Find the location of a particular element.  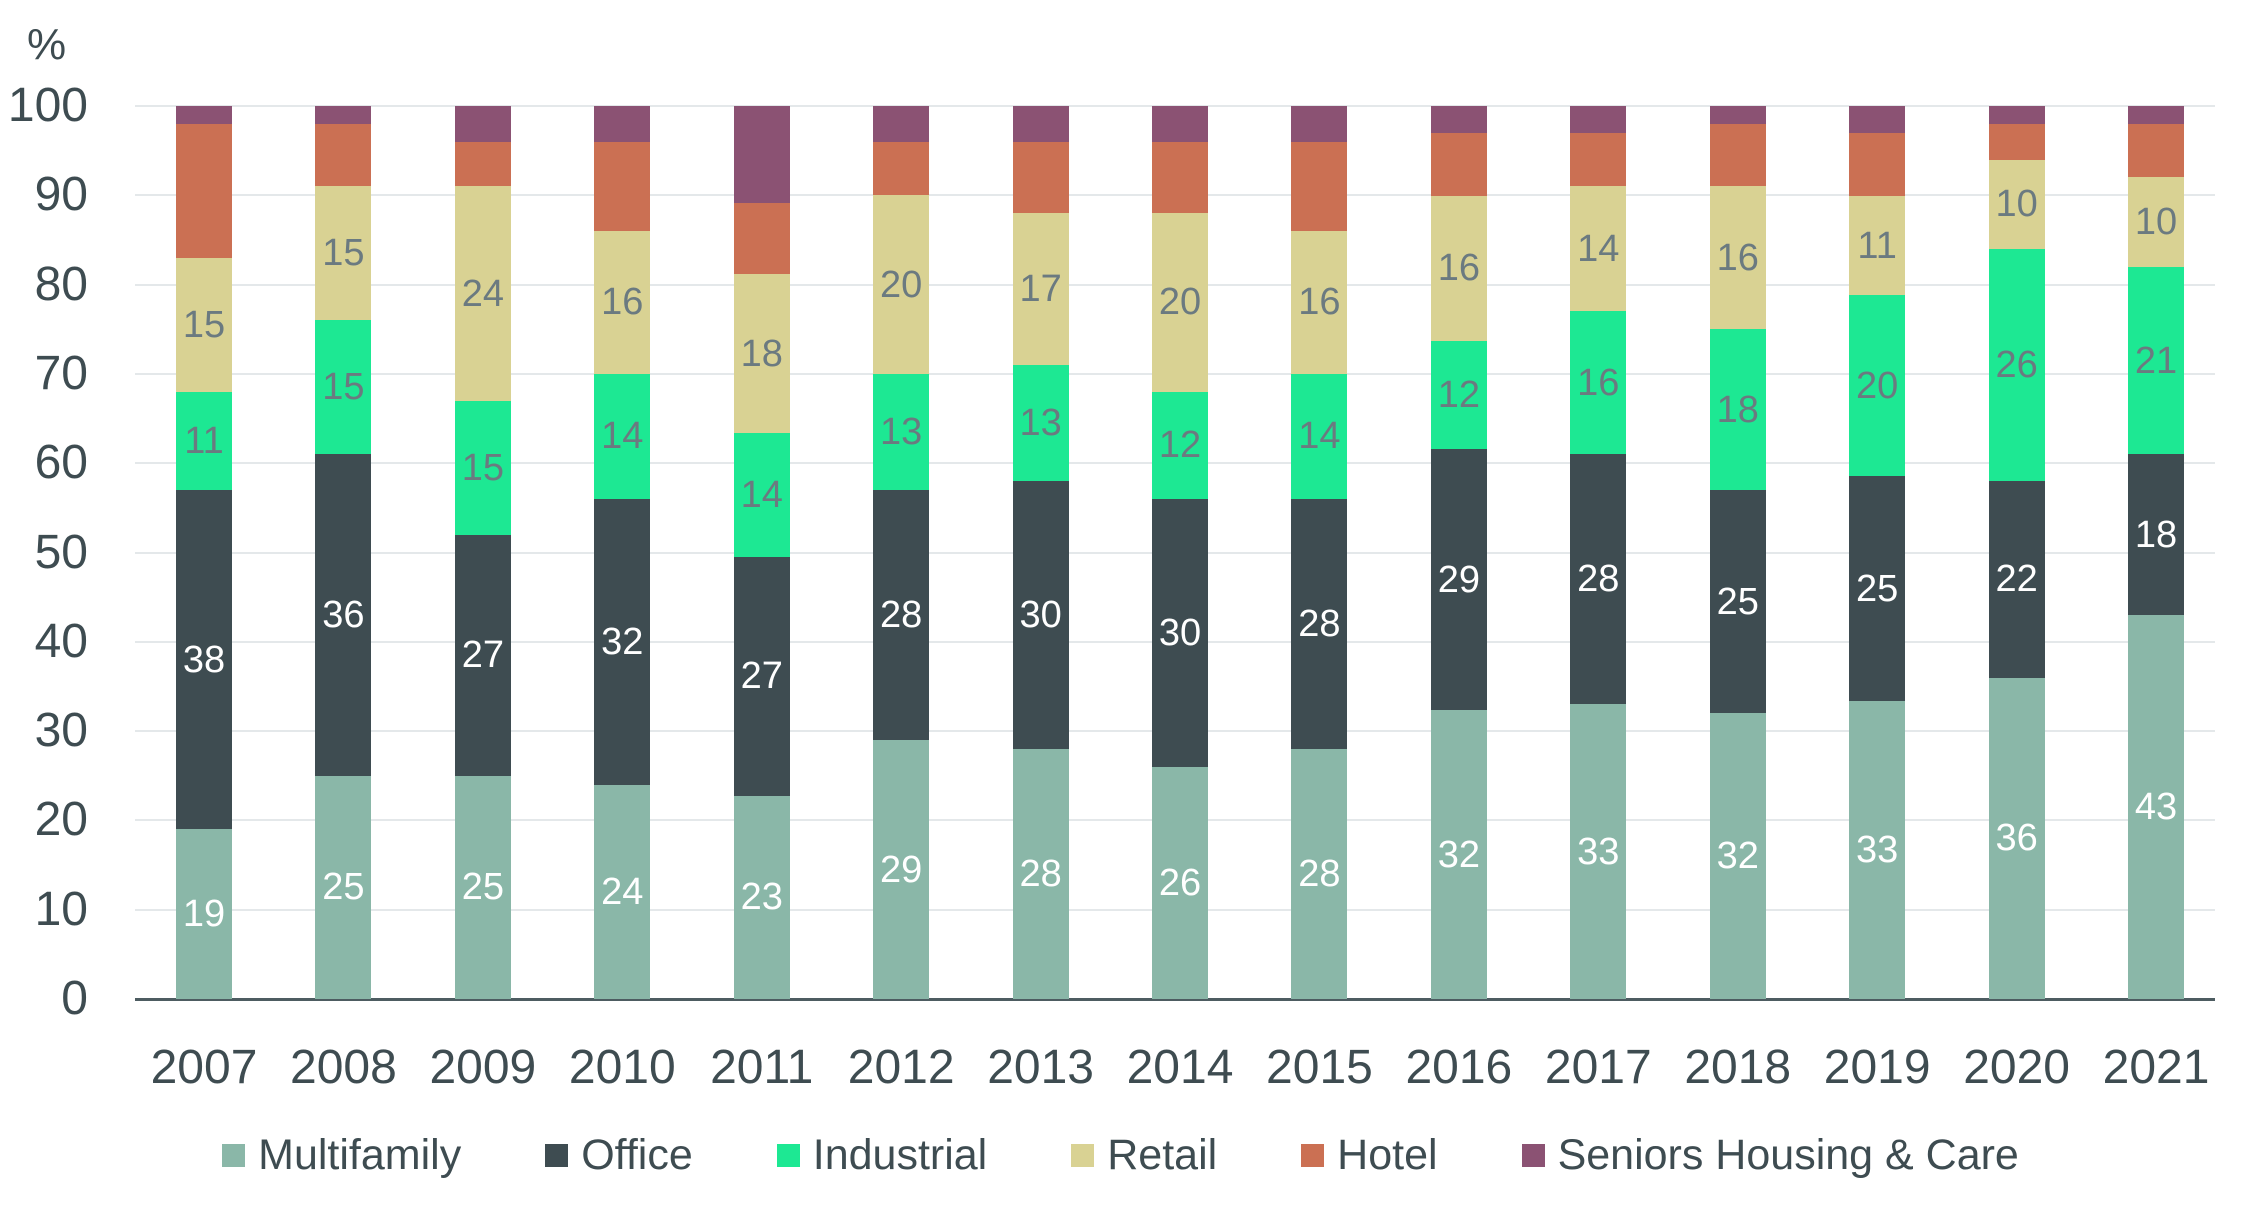

bar-segment-multifamily: 19 is located at coordinates (204, 914).